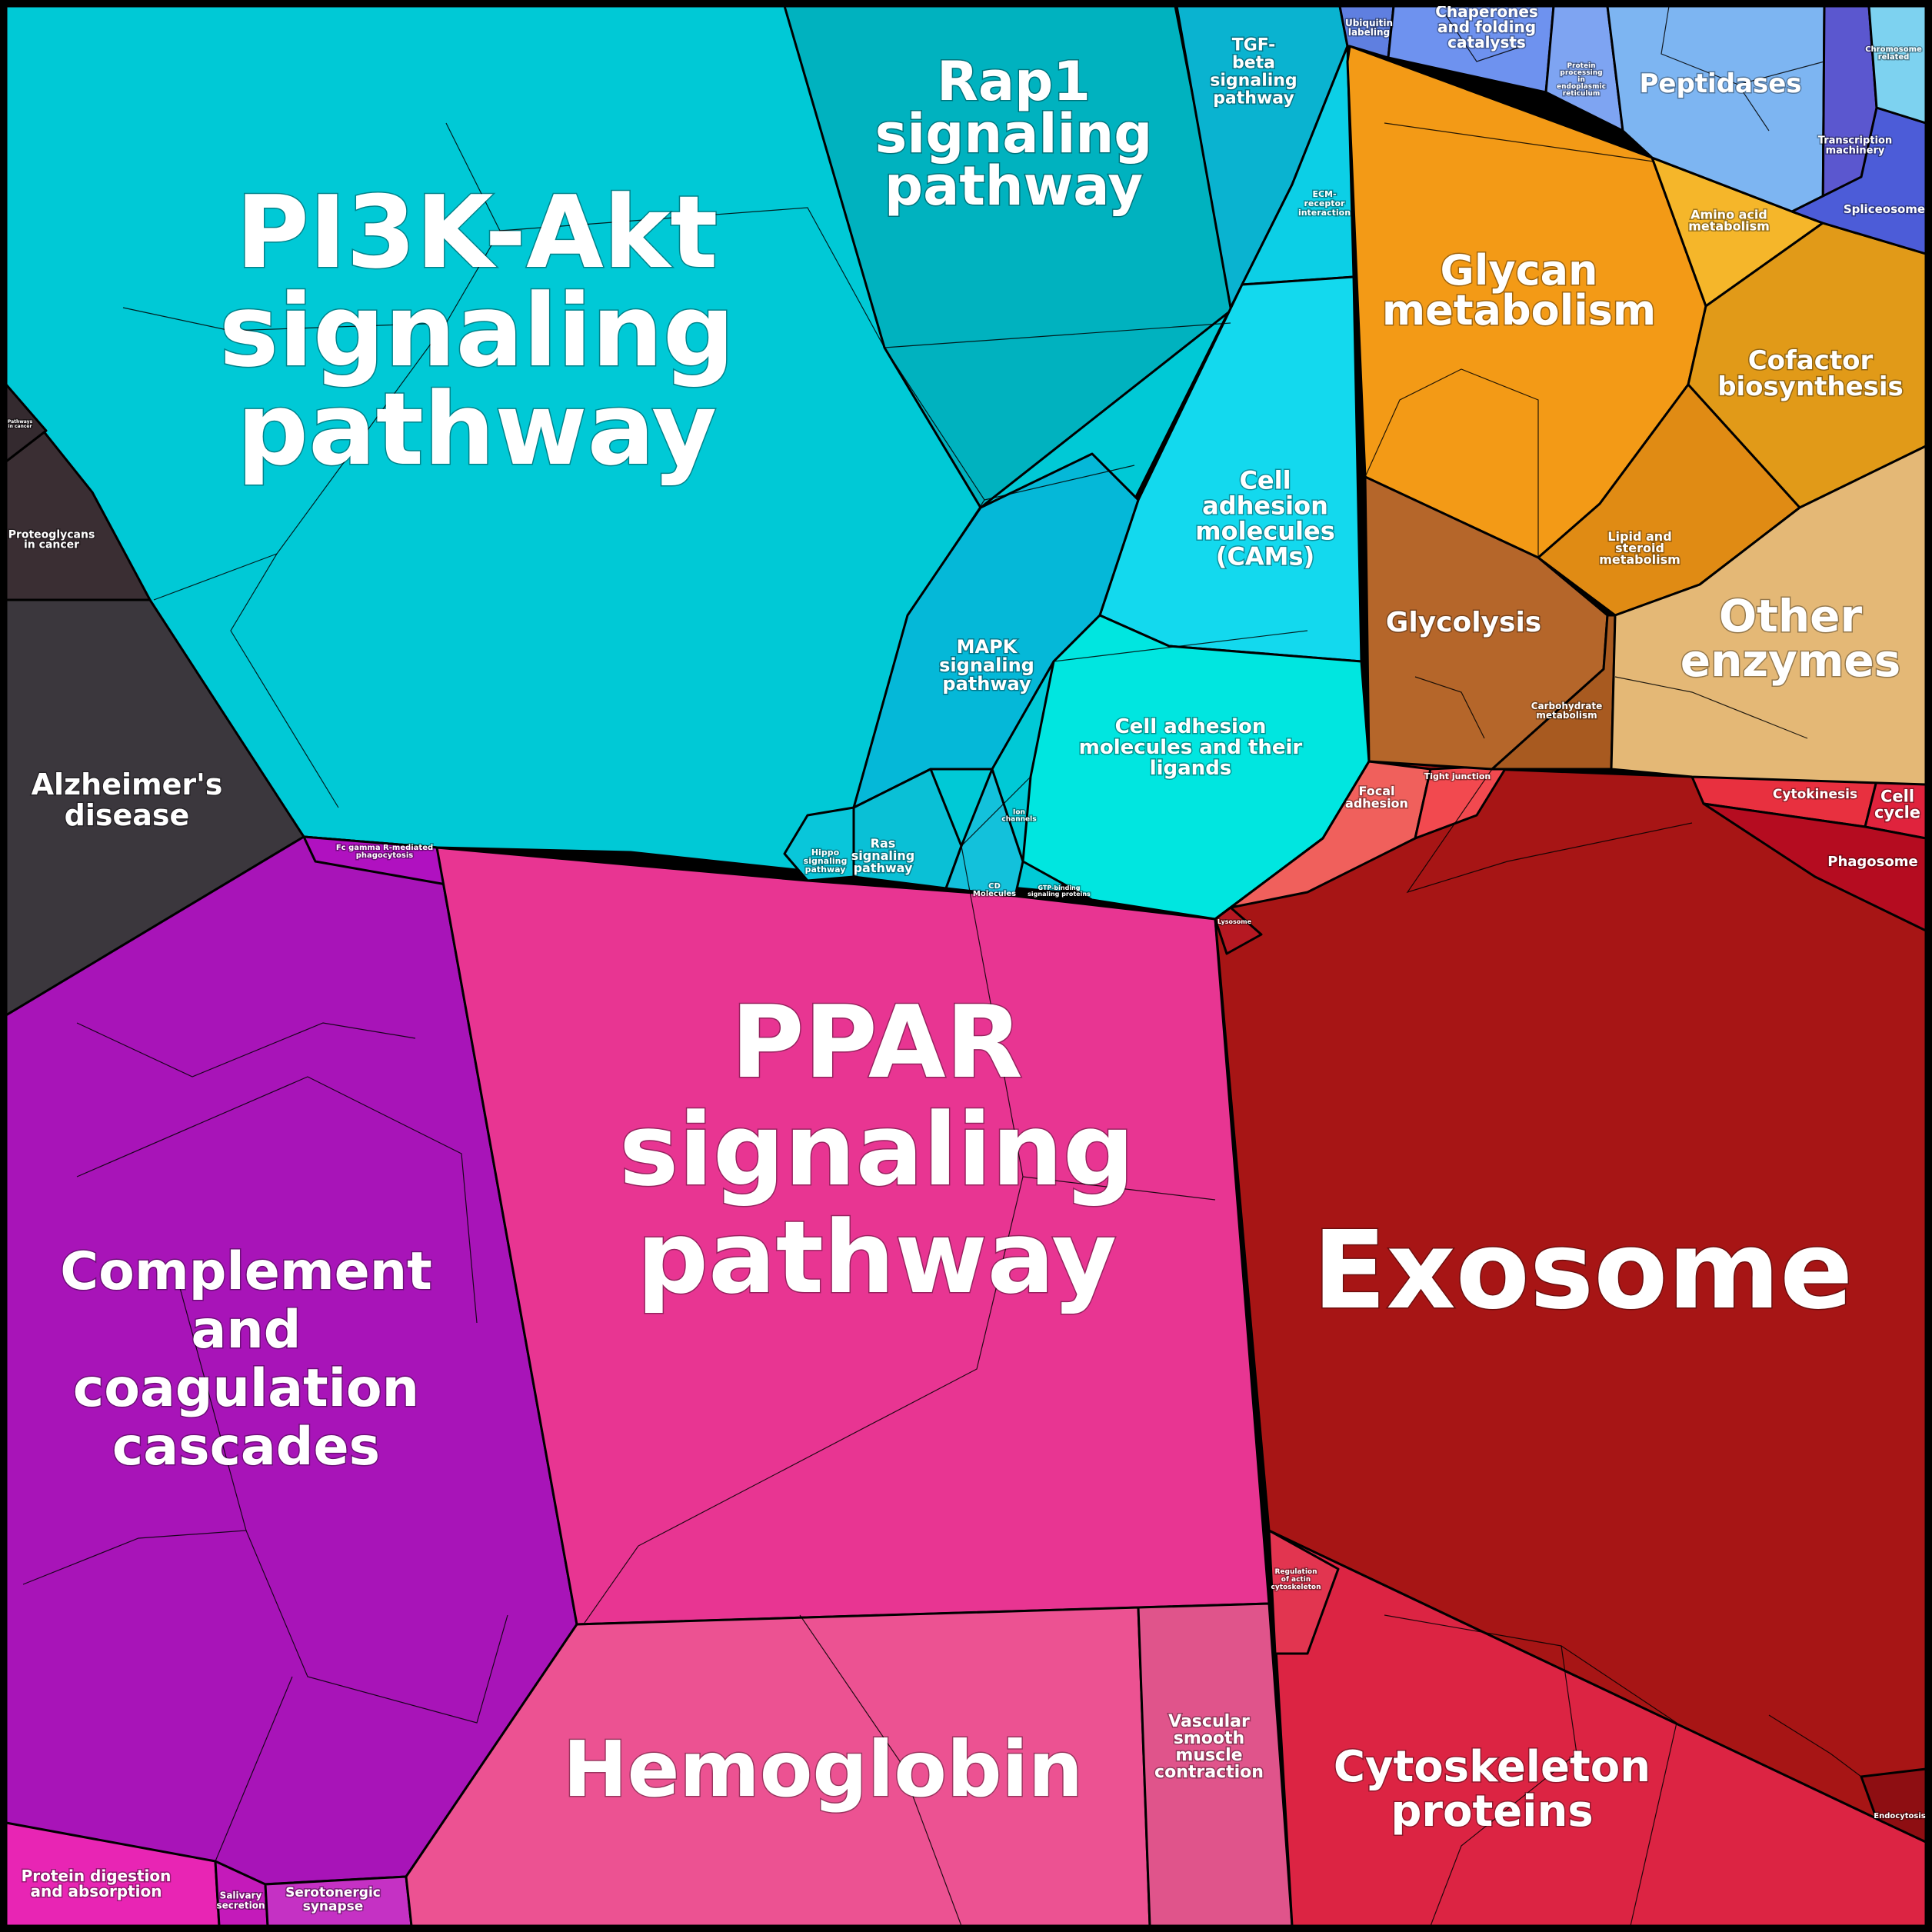 The image size is (1932, 1932). I want to click on label-rap1: Rap1 signaling pathway, so click(1014, 134).